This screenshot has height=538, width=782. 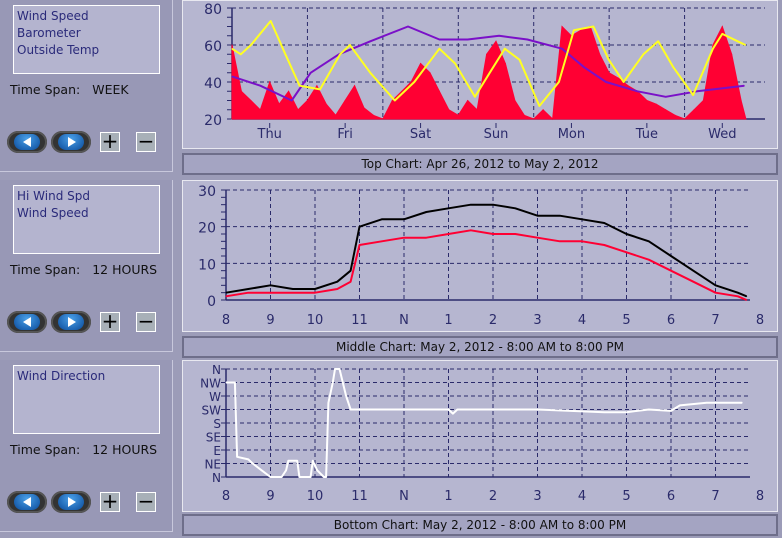 I want to click on time-span-value: WEEK, so click(x=110, y=89).